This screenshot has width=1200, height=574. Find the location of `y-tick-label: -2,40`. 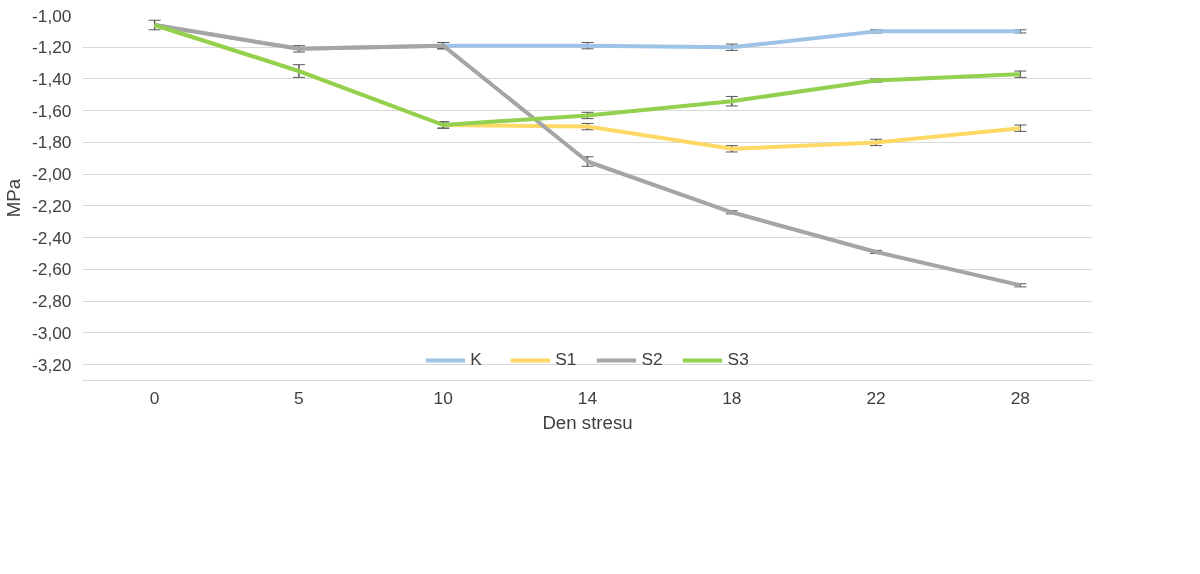

y-tick-label: -2,40 is located at coordinates (52, 237).